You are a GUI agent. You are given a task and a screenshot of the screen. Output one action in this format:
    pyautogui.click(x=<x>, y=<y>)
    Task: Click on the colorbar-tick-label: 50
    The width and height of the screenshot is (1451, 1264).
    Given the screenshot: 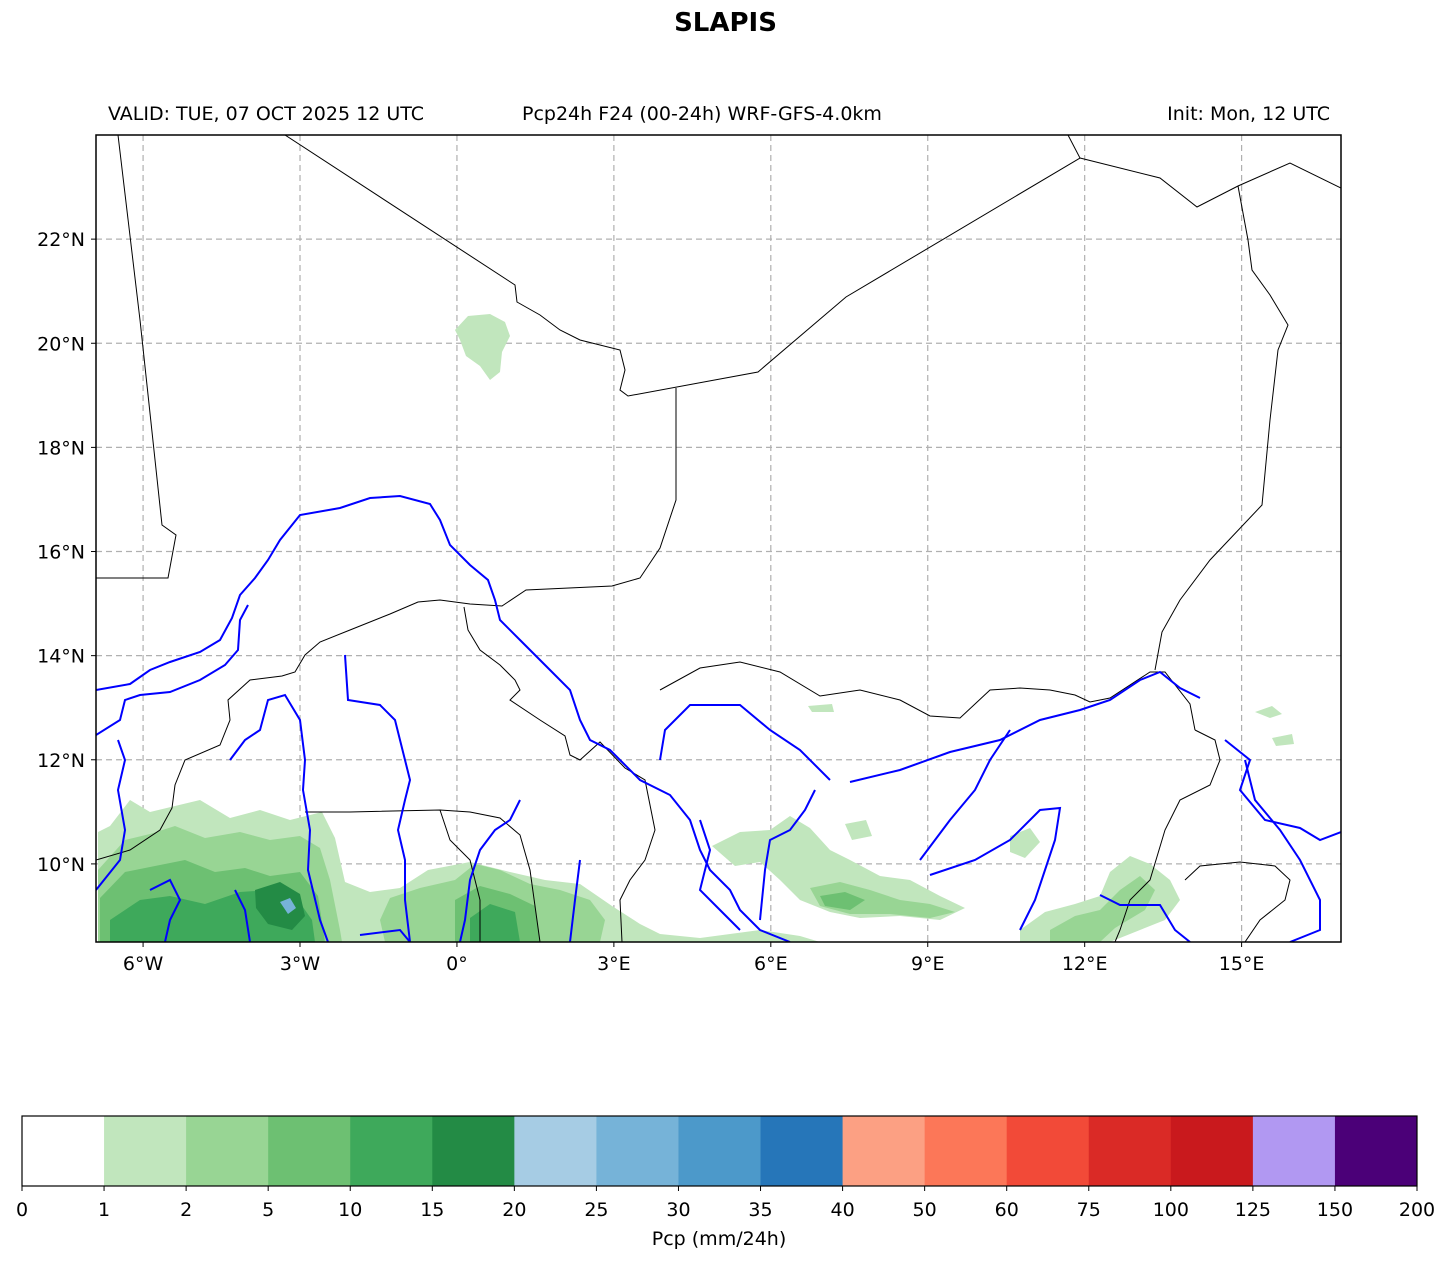 What is the action you would take?
    pyautogui.click(x=925, y=1210)
    